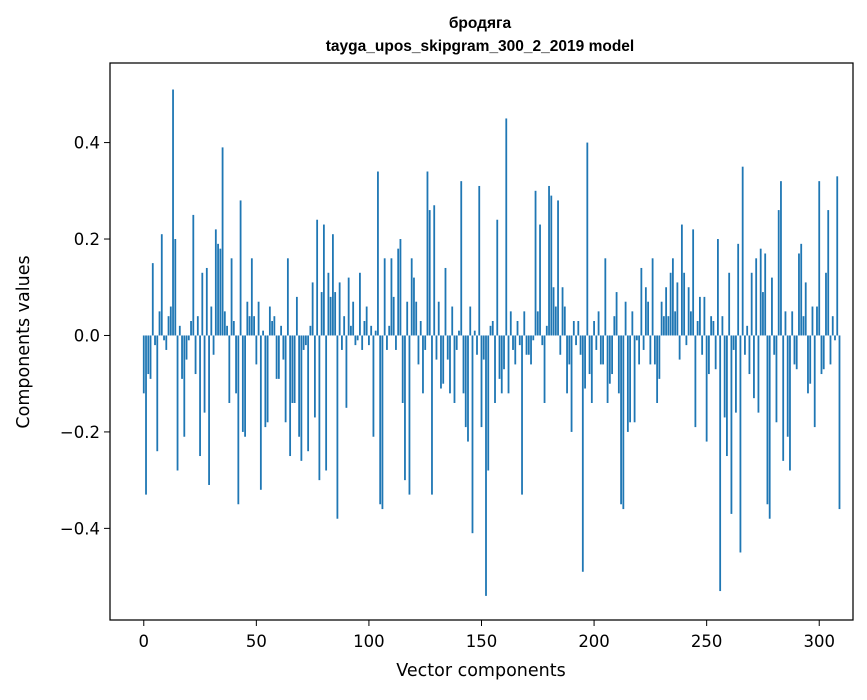 The width and height of the screenshot is (867, 700). Describe the element at coordinates (87, 239) in the screenshot. I see `y-tick-label: 0.2` at that location.